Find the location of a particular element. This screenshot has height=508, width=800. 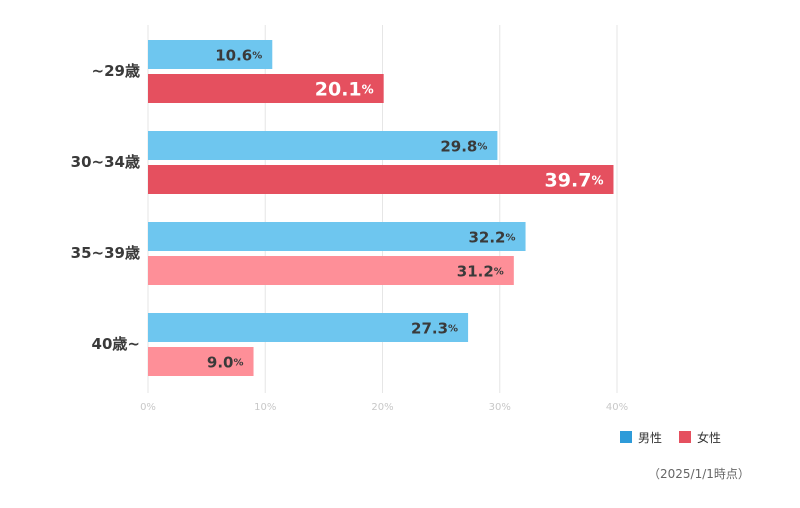

category-label: 35~39歳 is located at coordinates (105, 253).